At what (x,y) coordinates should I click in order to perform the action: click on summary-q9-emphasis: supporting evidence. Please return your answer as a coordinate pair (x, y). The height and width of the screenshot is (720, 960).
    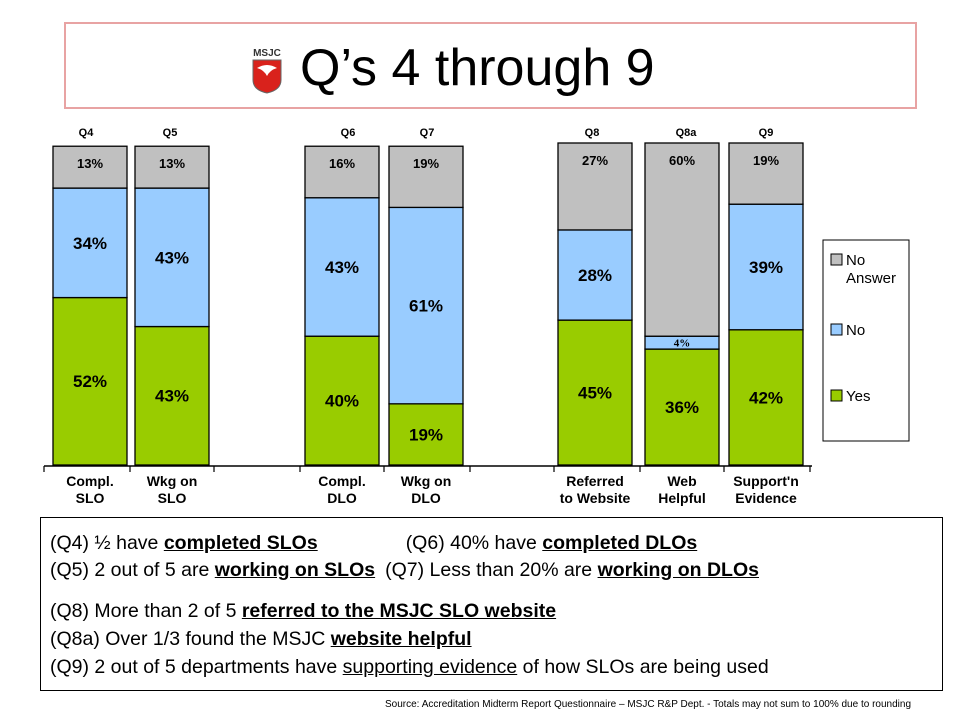
    Looking at the image, I should click on (430, 667).